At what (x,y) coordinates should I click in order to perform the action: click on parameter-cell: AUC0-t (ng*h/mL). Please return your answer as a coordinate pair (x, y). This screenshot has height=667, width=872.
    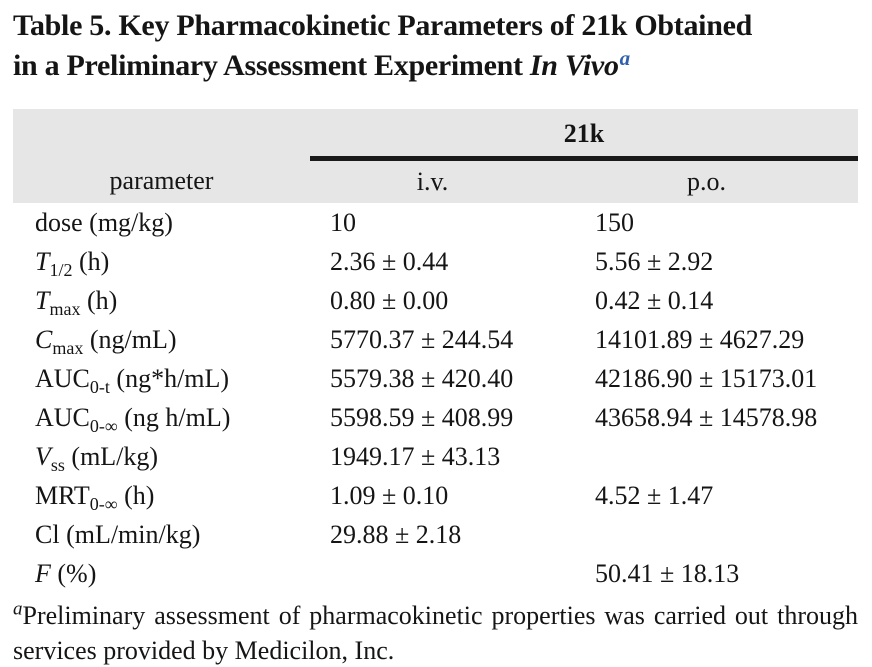
    Looking at the image, I should click on (132, 380).